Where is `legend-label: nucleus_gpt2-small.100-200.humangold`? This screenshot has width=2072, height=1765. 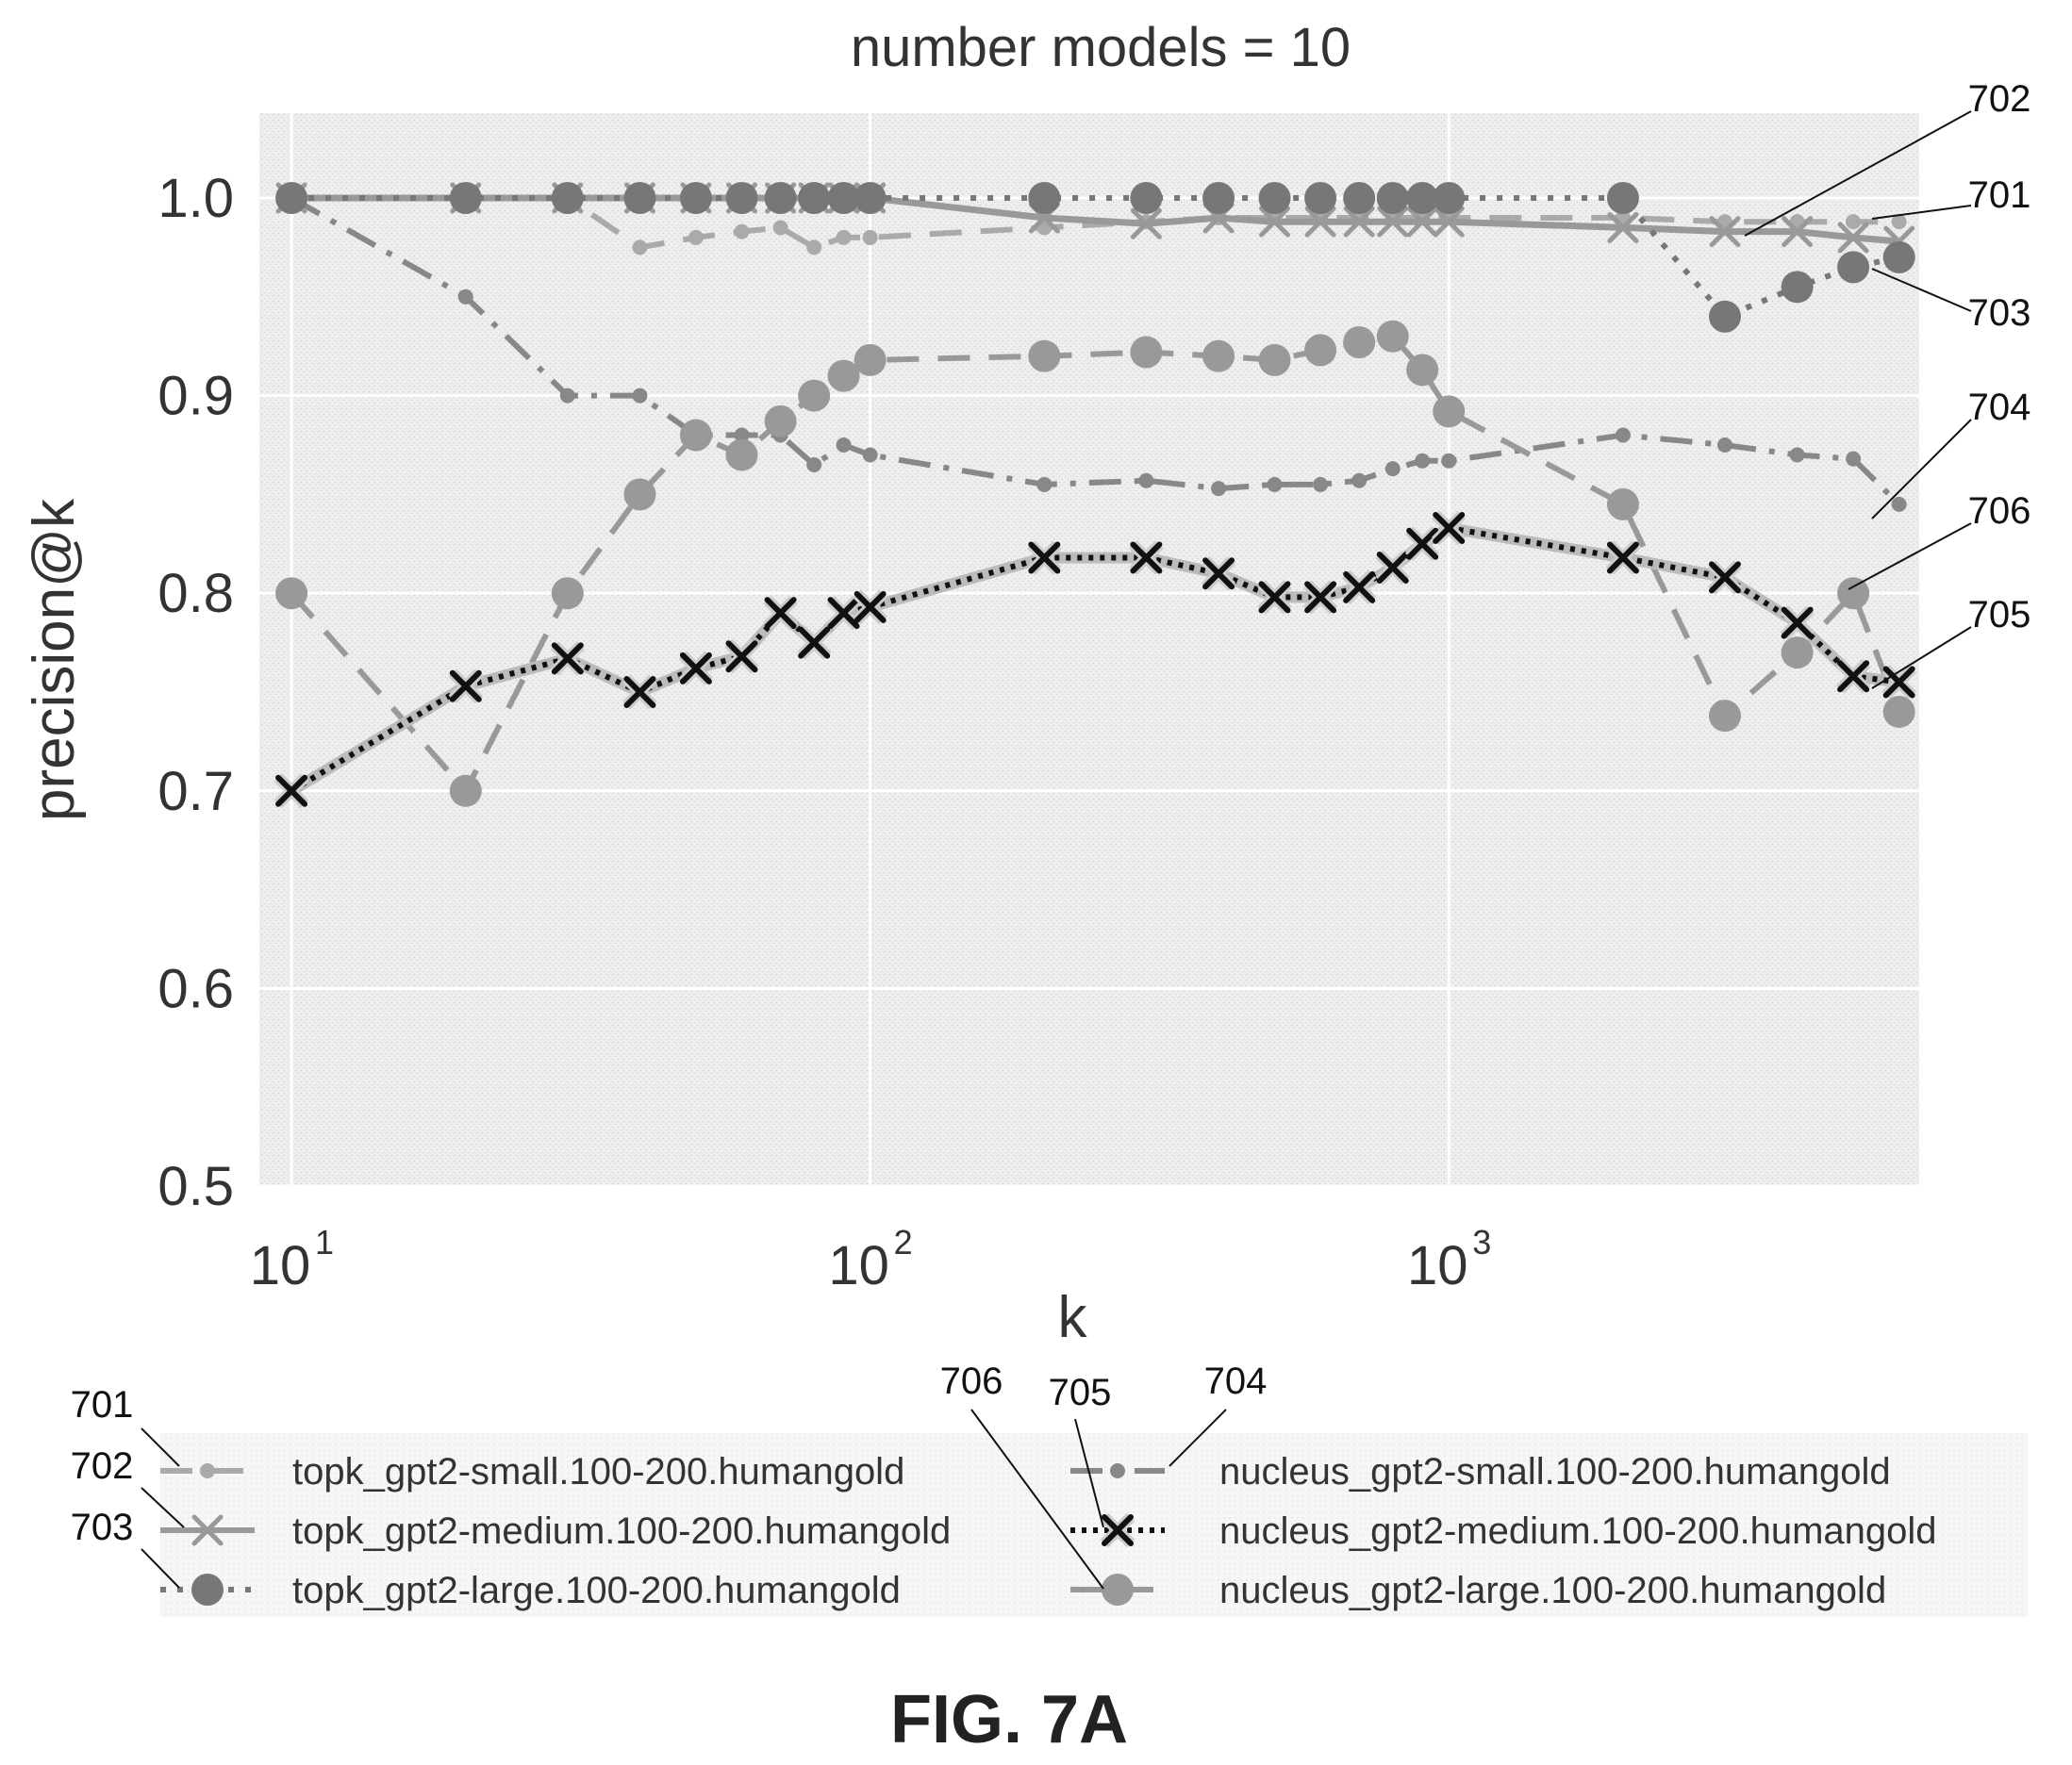 legend-label: nucleus_gpt2-small.100-200.humangold is located at coordinates (1555, 1472).